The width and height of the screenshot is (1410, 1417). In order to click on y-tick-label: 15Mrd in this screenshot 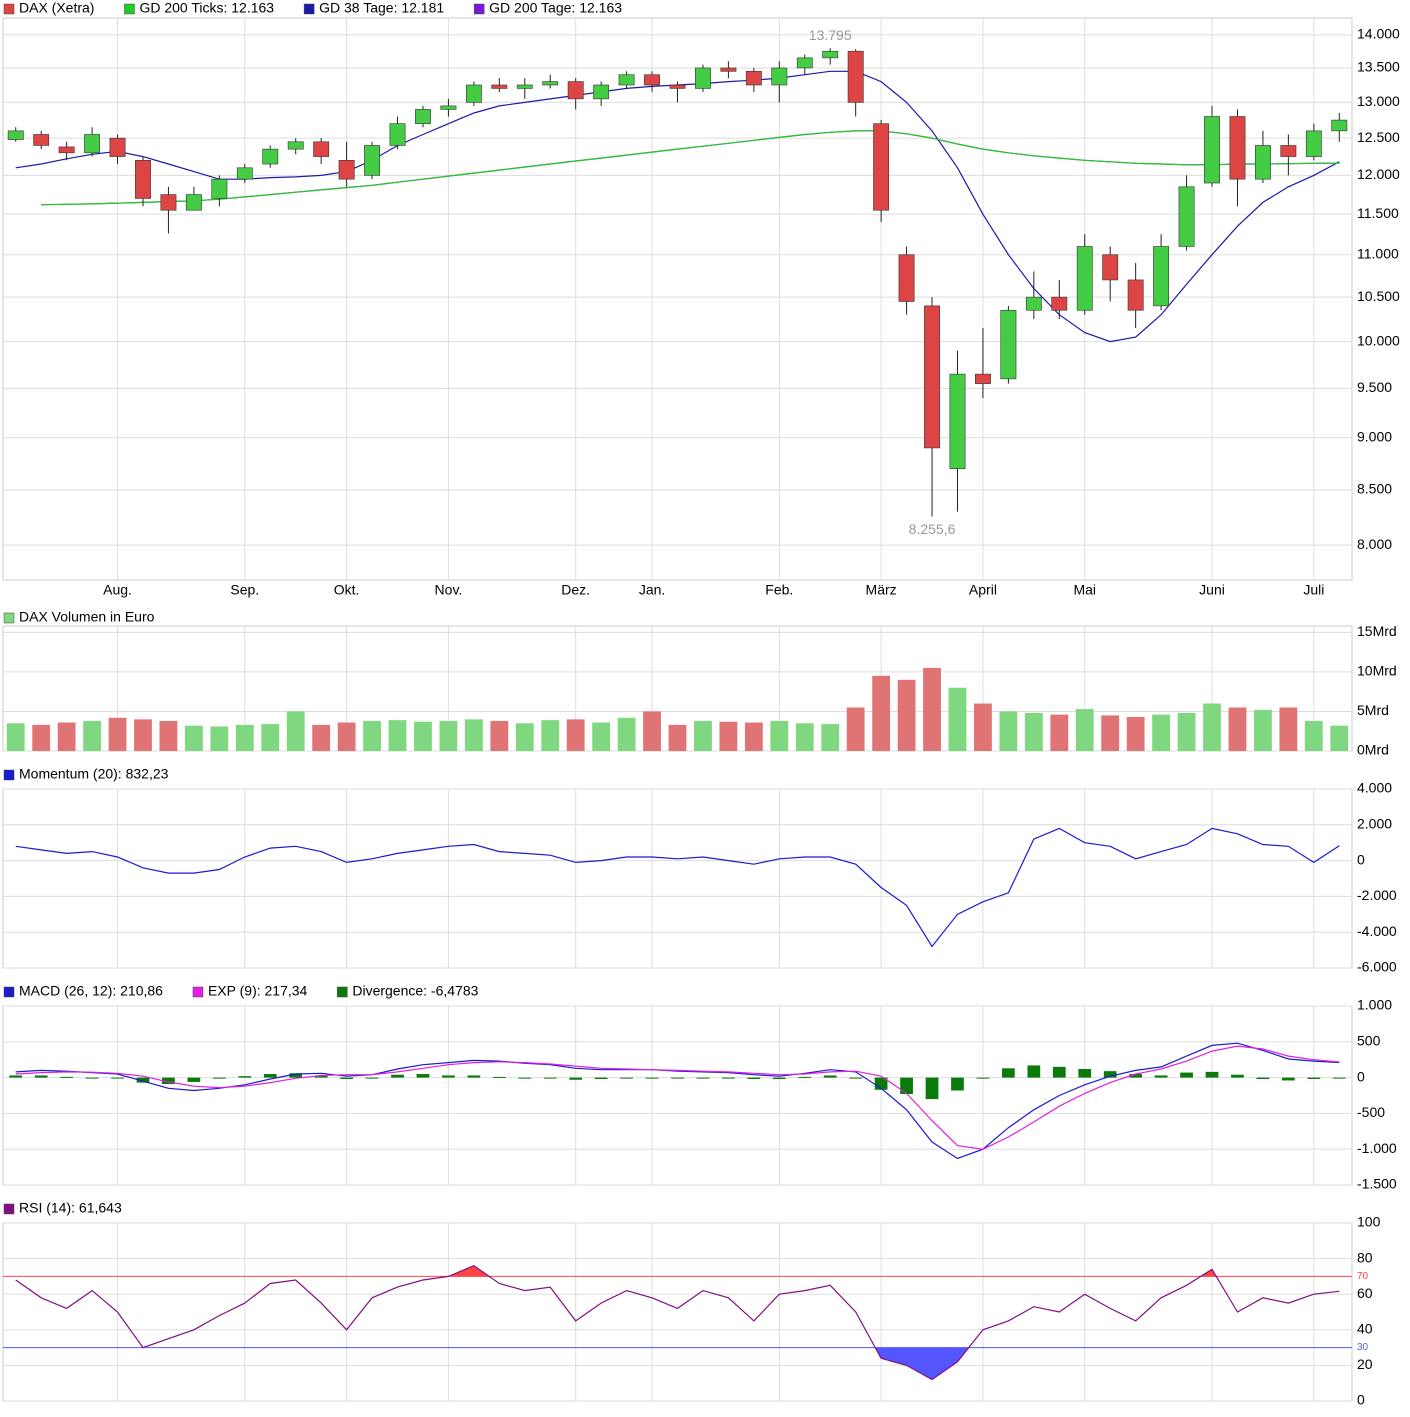, I will do `click(1377, 631)`.